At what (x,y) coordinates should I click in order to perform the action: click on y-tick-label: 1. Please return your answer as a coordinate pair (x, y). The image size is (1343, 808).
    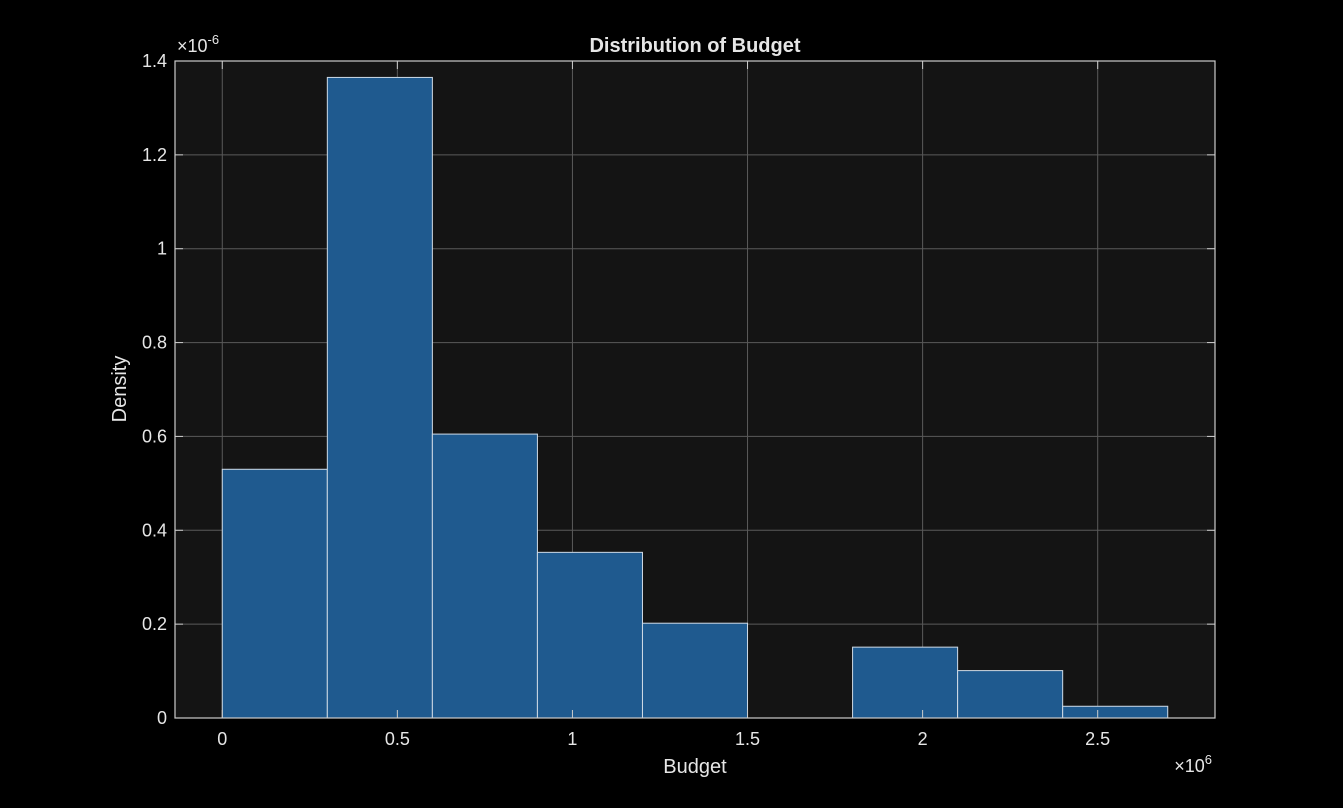
    Looking at the image, I should click on (162, 249).